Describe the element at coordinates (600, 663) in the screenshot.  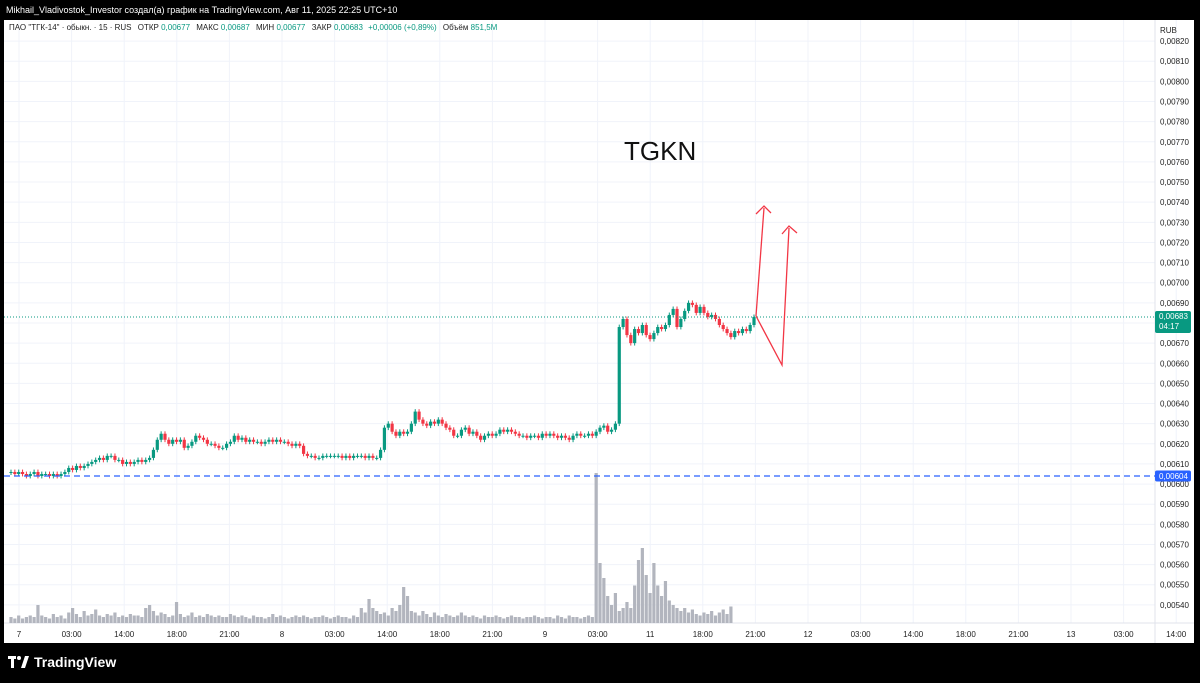
I see `footer-bar: TradingView` at that location.